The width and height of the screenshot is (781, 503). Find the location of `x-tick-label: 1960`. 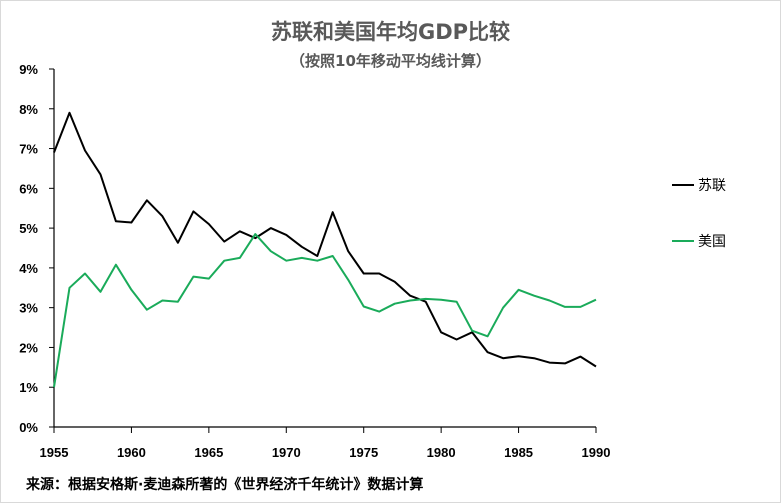

x-tick-label: 1960 is located at coordinates (131, 452).